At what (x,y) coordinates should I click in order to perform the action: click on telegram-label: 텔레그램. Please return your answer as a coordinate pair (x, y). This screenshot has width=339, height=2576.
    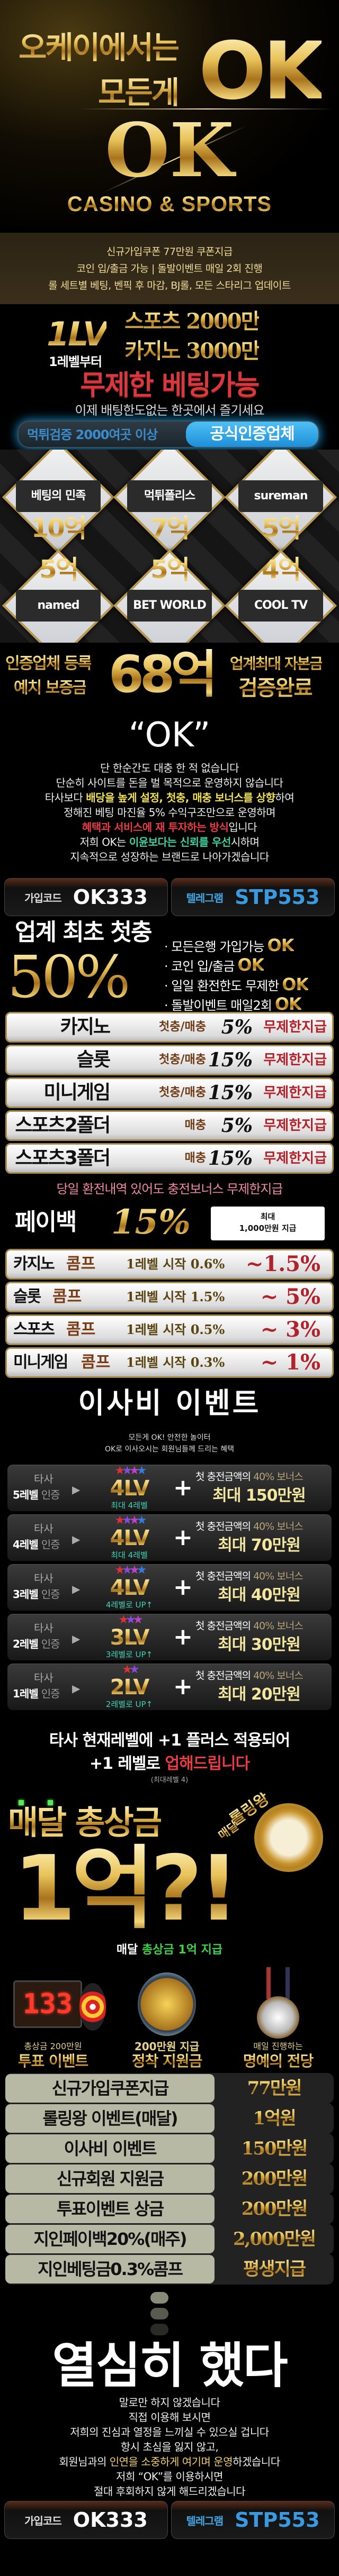
    Looking at the image, I should click on (205, 898).